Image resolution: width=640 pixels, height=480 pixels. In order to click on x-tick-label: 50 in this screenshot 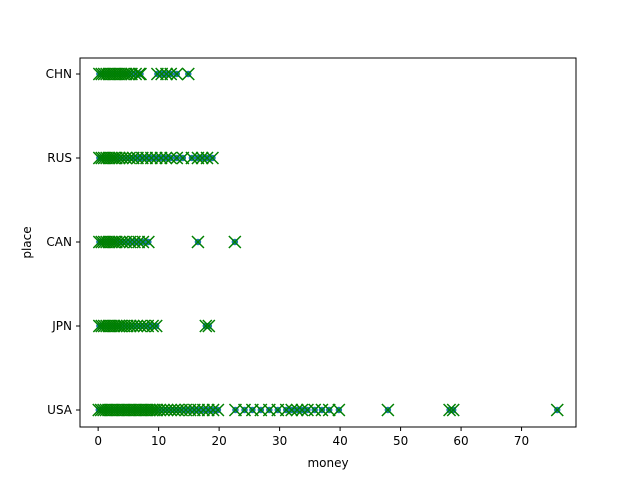, I will do `click(400, 441)`.